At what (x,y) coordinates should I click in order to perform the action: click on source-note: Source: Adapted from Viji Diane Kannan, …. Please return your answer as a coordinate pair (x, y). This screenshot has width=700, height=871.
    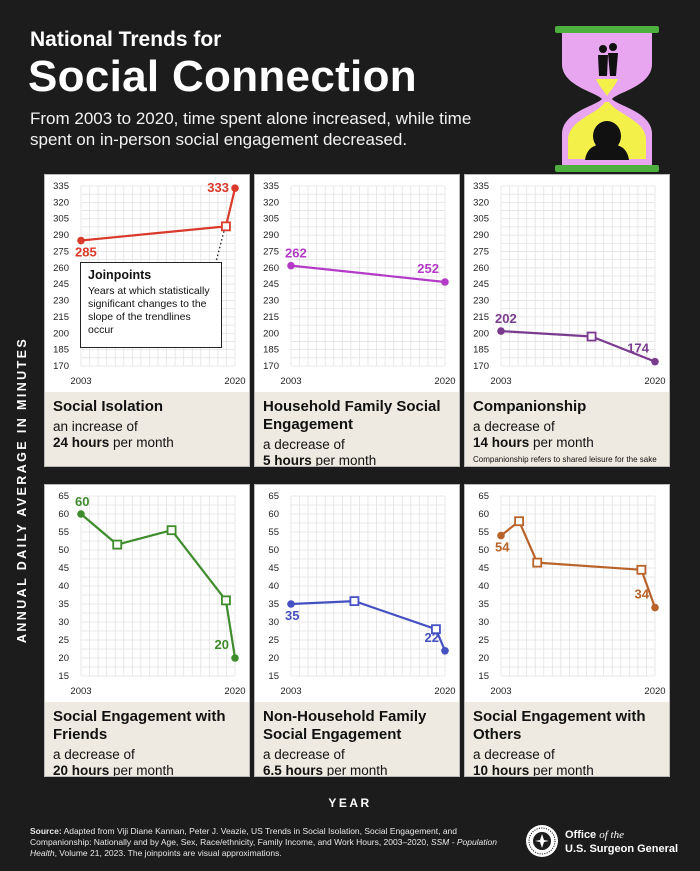
    Looking at the image, I should click on (265, 842).